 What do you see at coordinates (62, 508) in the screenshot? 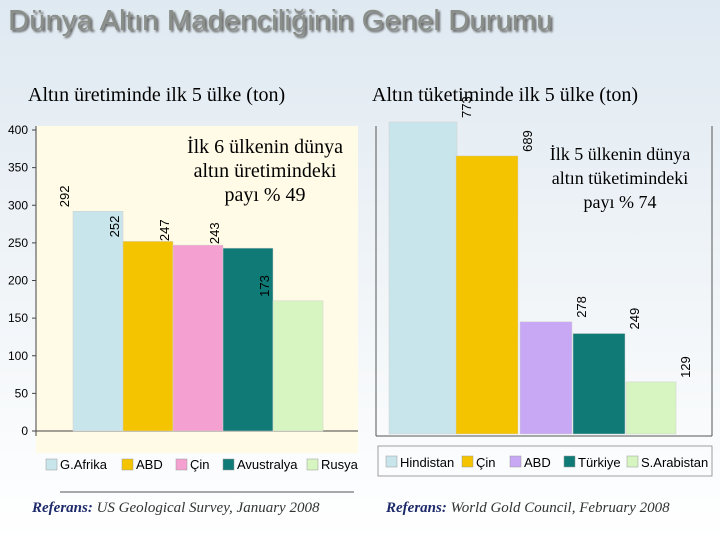
I see `reference-left-label: Referans:` at bounding box center [62, 508].